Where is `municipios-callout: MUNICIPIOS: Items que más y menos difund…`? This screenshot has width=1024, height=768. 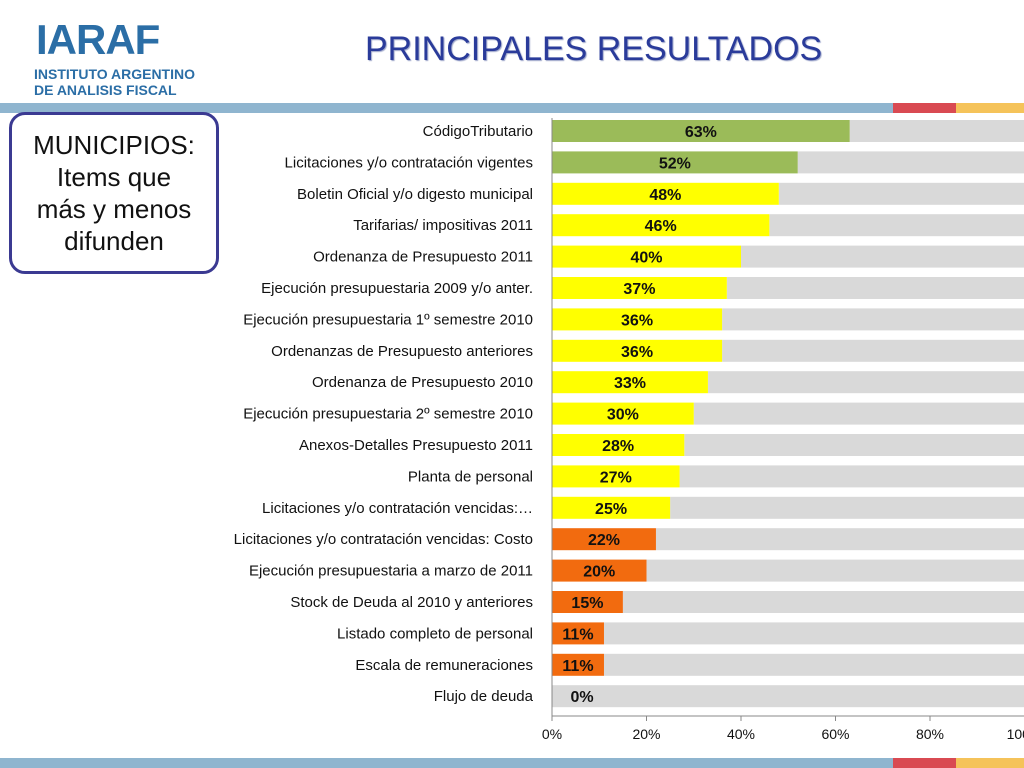 municipios-callout: MUNICIPIOS: Items que más y menos difund… is located at coordinates (114, 193).